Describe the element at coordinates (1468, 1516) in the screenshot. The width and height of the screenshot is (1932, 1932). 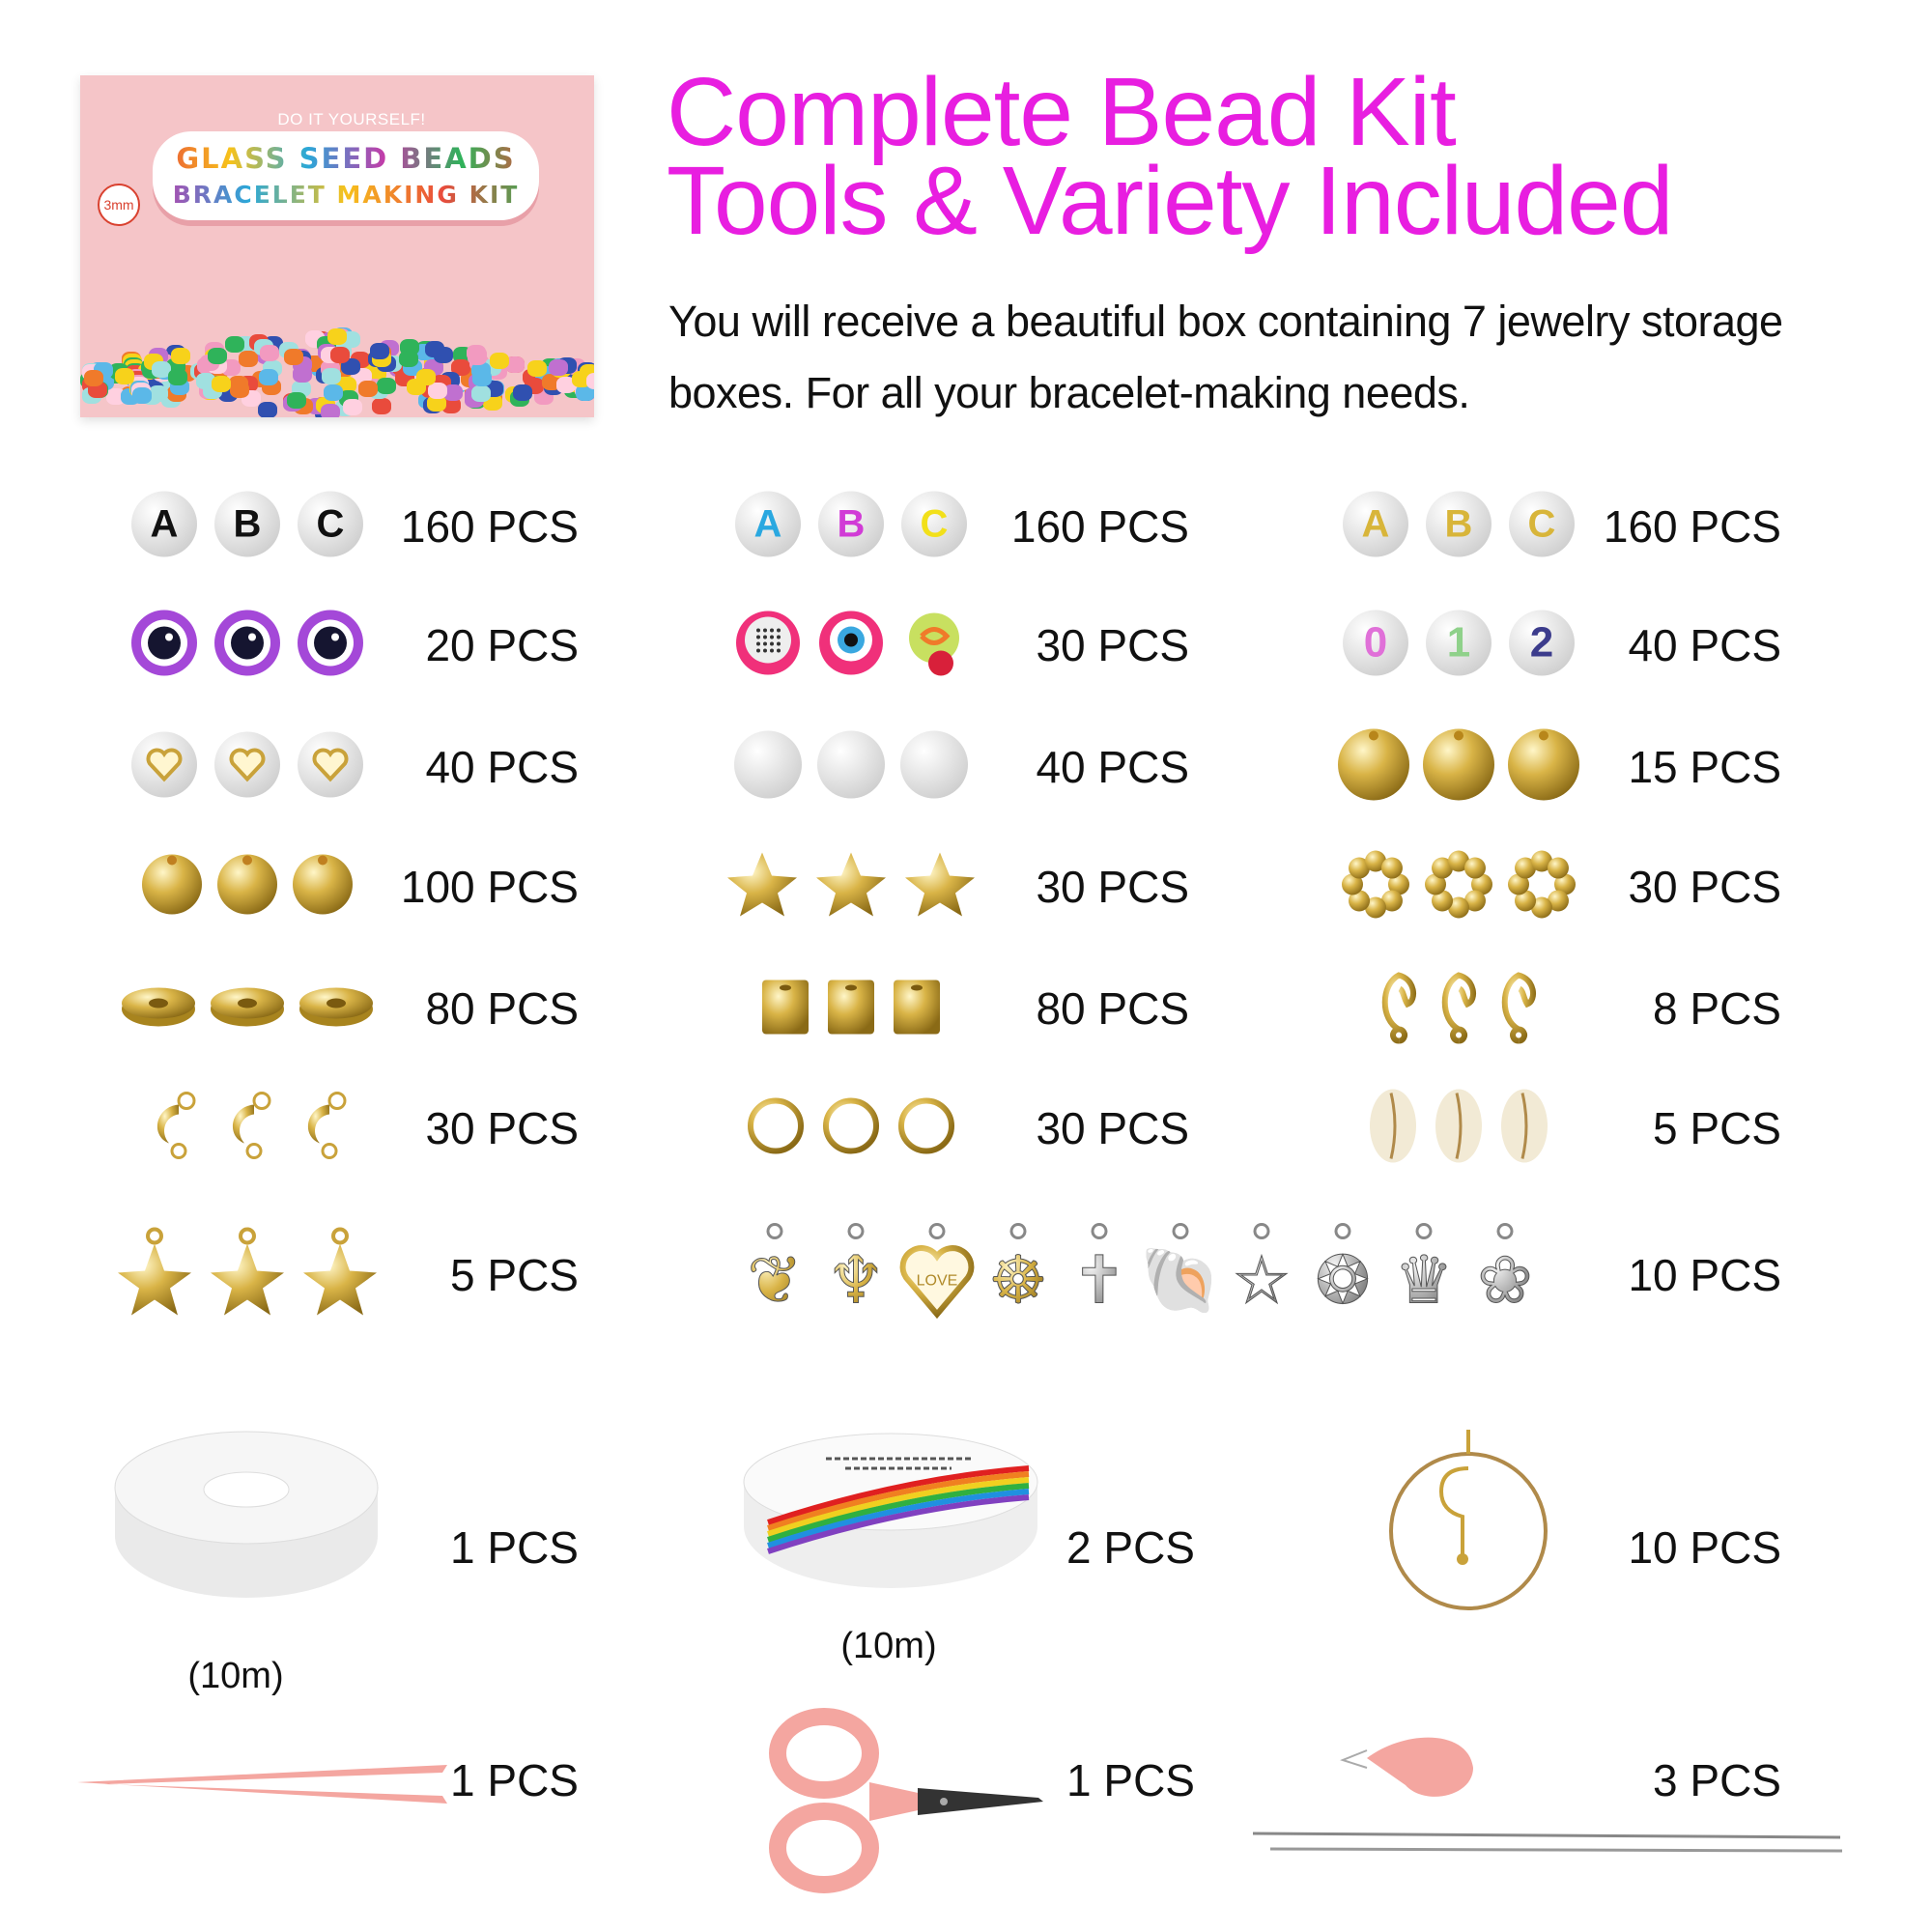
I see `earring-hoop-hook-icon` at that location.